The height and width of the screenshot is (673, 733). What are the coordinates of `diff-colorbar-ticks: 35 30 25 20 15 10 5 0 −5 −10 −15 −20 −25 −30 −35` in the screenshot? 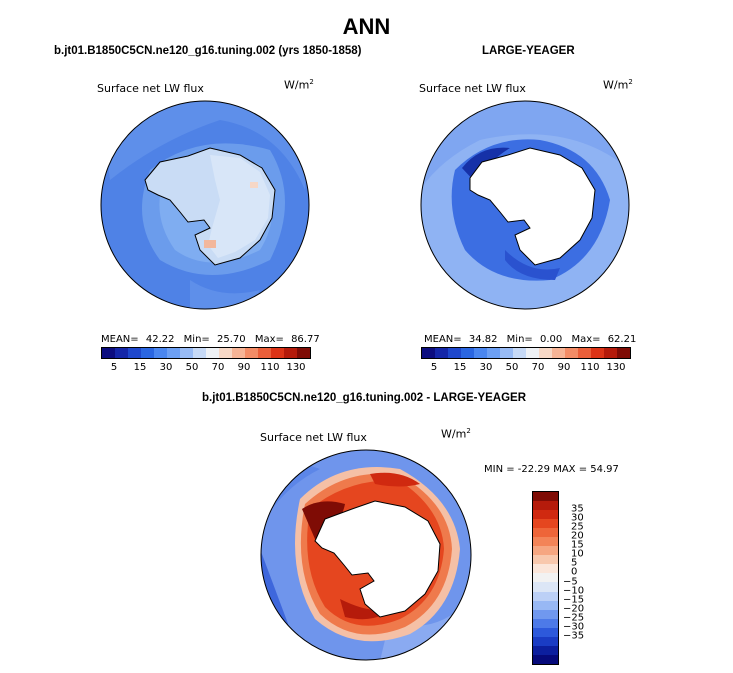 It's located at (578, 577).